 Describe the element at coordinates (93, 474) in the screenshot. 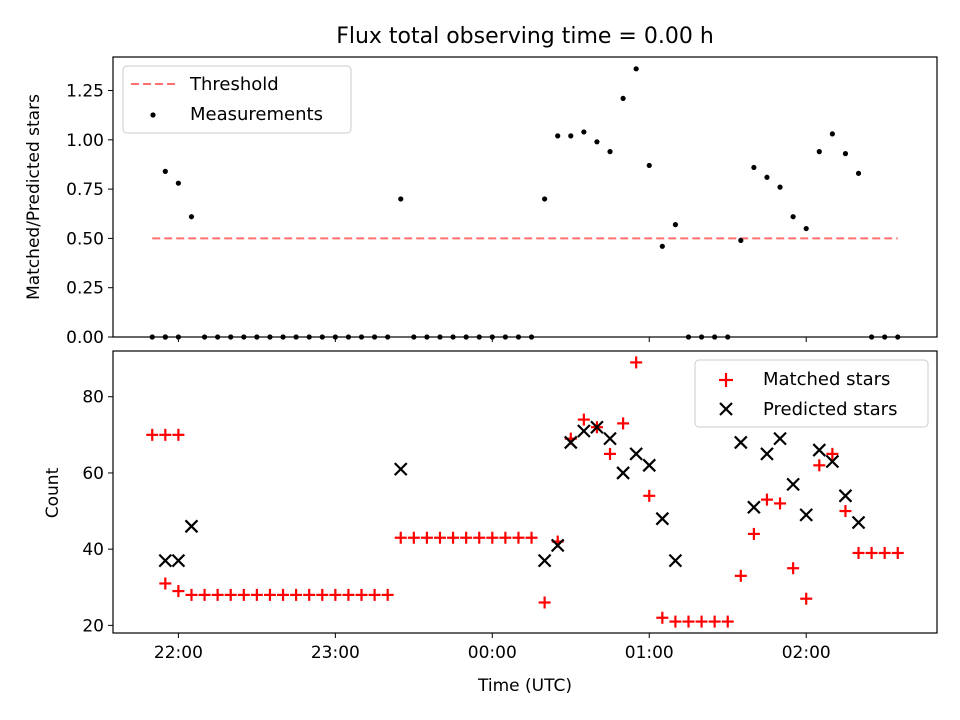

I see `bottom-y-tick-label: 60` at that location.